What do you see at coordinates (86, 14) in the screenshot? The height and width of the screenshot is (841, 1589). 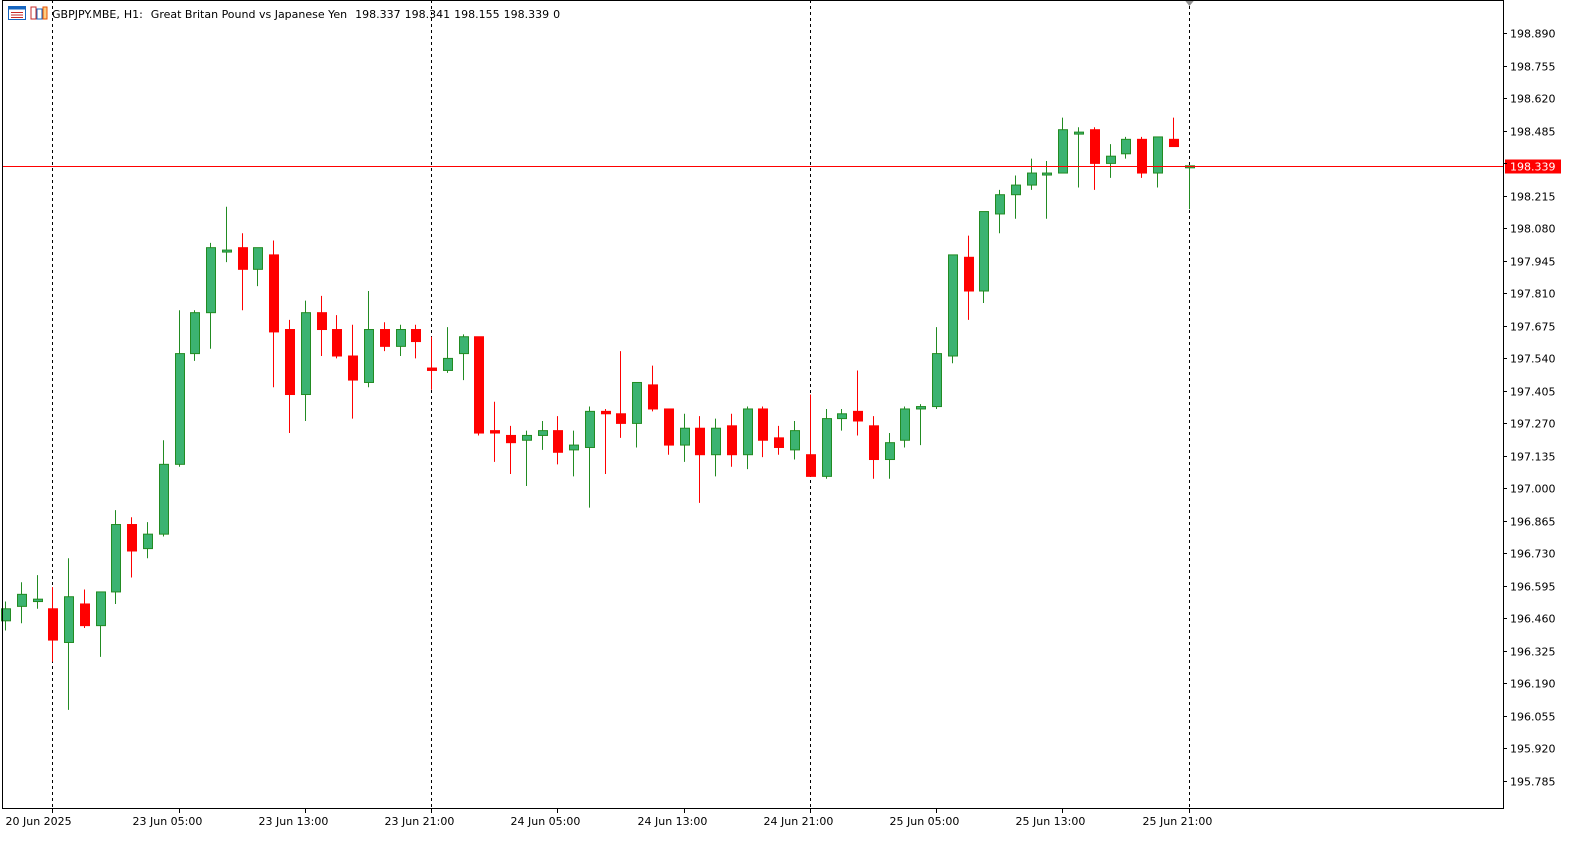 I see `symbol-label: GBPJPY.MBE,` at bounding box center [86, 14].